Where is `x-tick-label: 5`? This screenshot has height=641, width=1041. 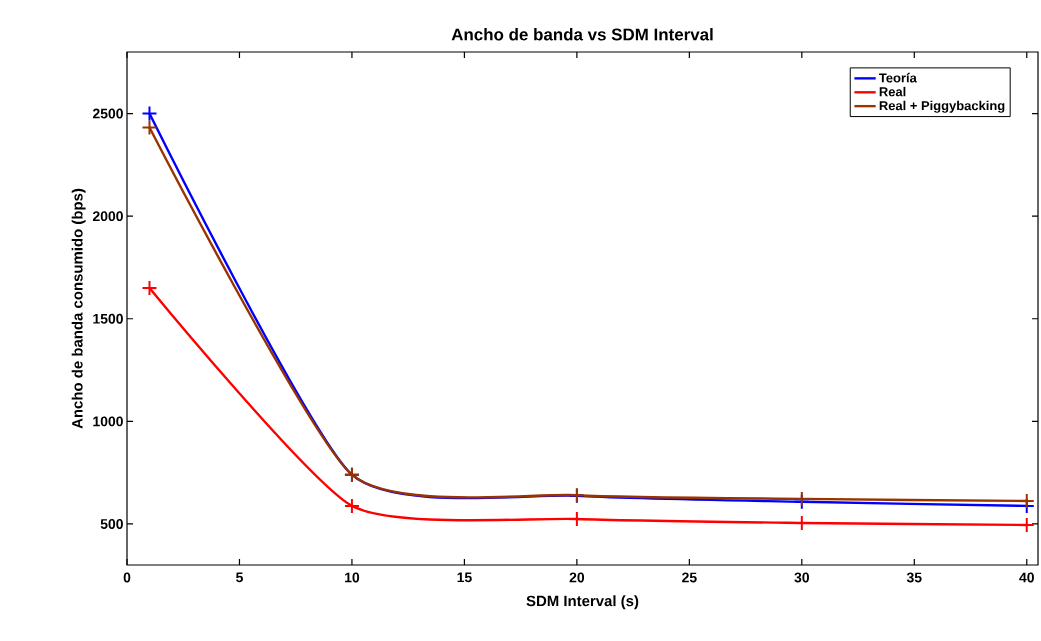 x-tick-label: 5 is located at coordinates (239, 577).